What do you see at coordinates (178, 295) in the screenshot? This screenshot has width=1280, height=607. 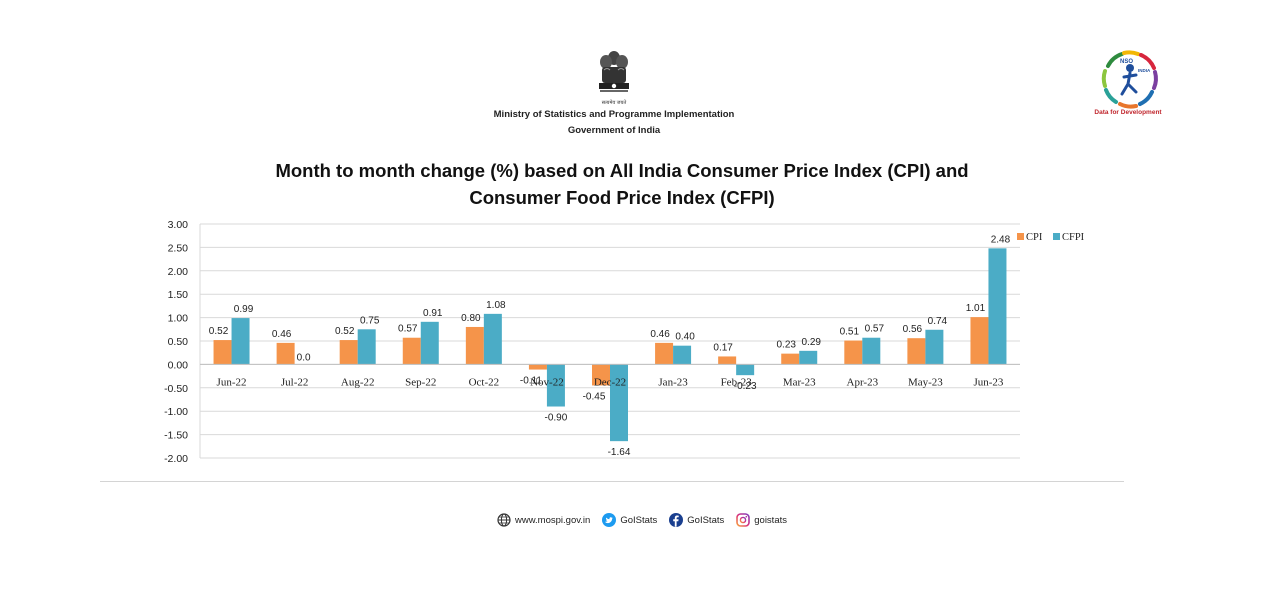 I see `y-tick-label: 1.50` at bounding box center [178, 295].